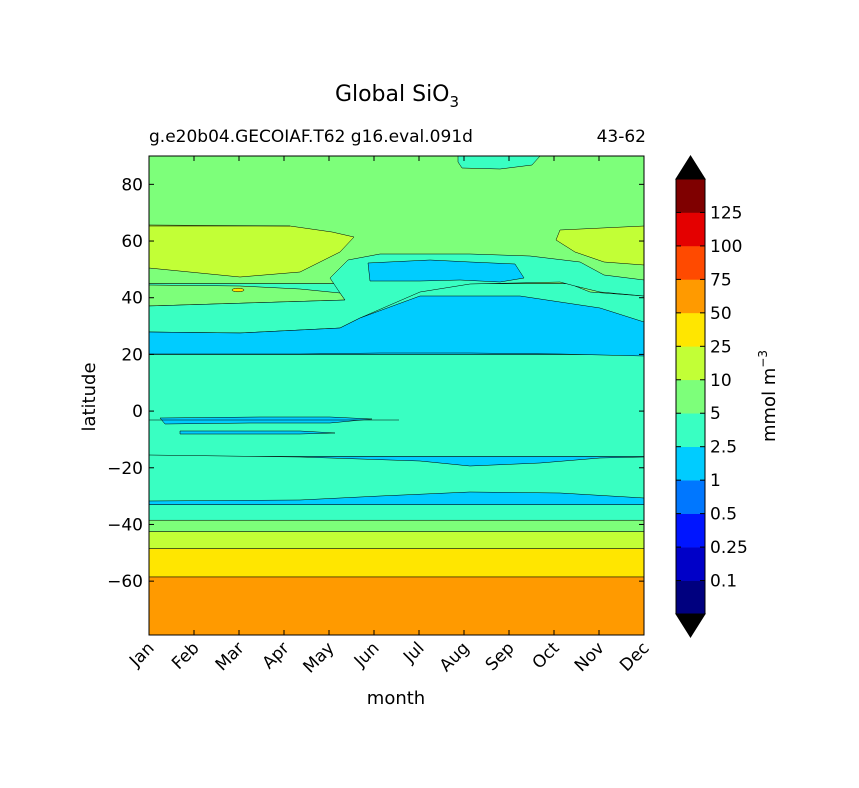 Image resolution: width=859 pixels, height=788 pixels. I want to click on x-tick-label-dec: Dec, so click(634, 656).